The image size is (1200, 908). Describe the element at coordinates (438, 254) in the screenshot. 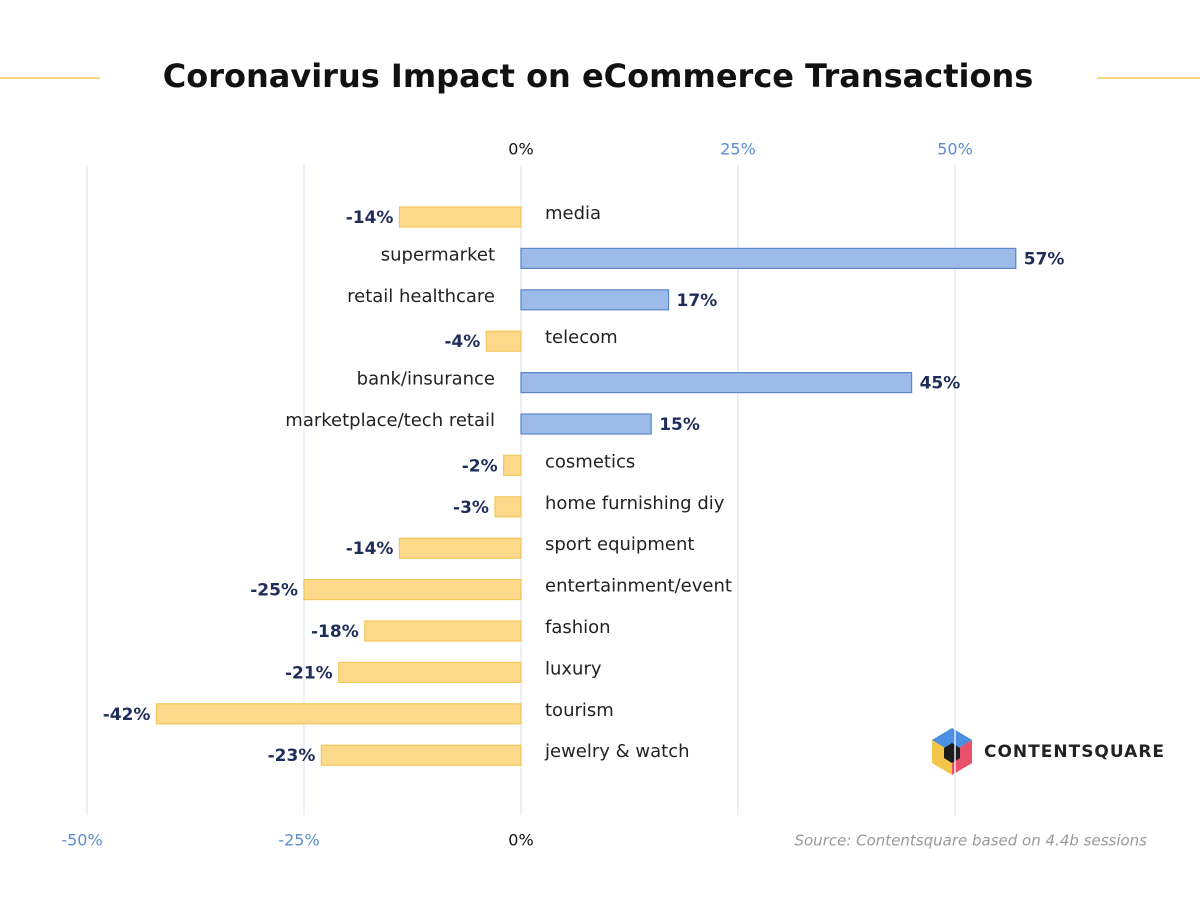

I see `category-label: supermarket` at that location.